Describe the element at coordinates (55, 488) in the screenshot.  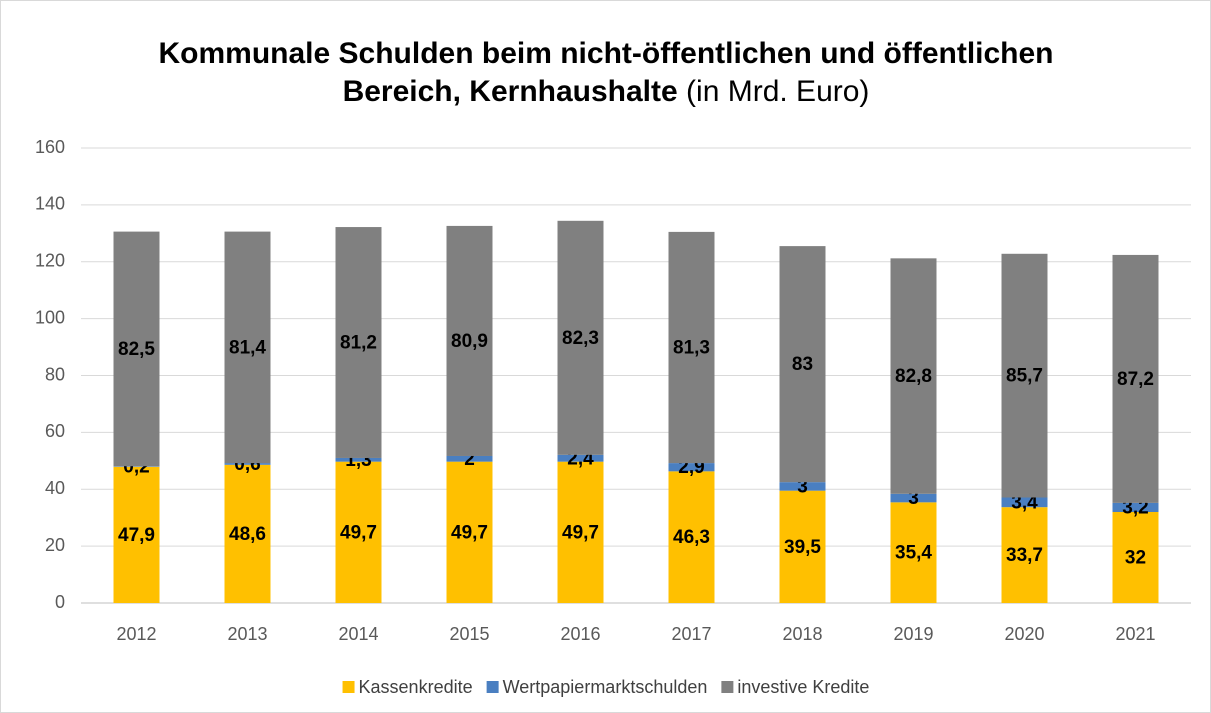
I see `y-tick-label: 40` at that location.